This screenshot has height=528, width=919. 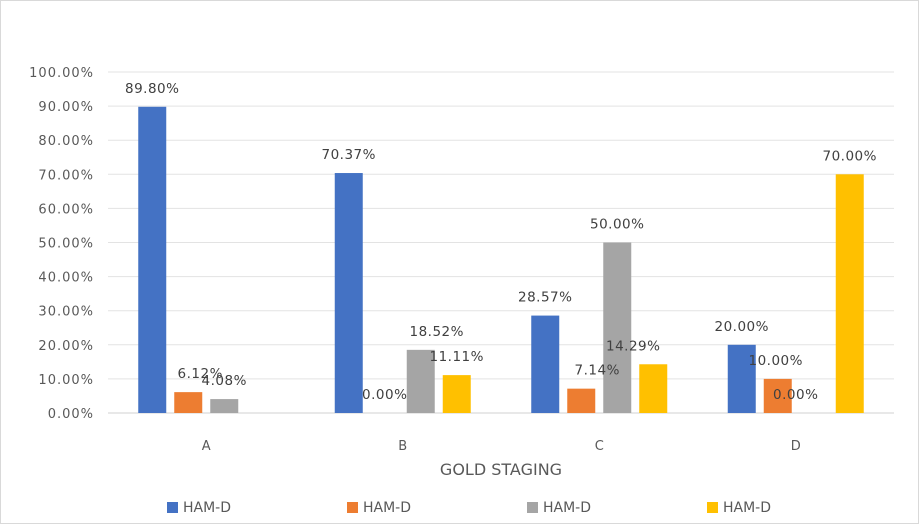 I want to click on y-tick-label: 70.00%, so click(x=66, y=175).